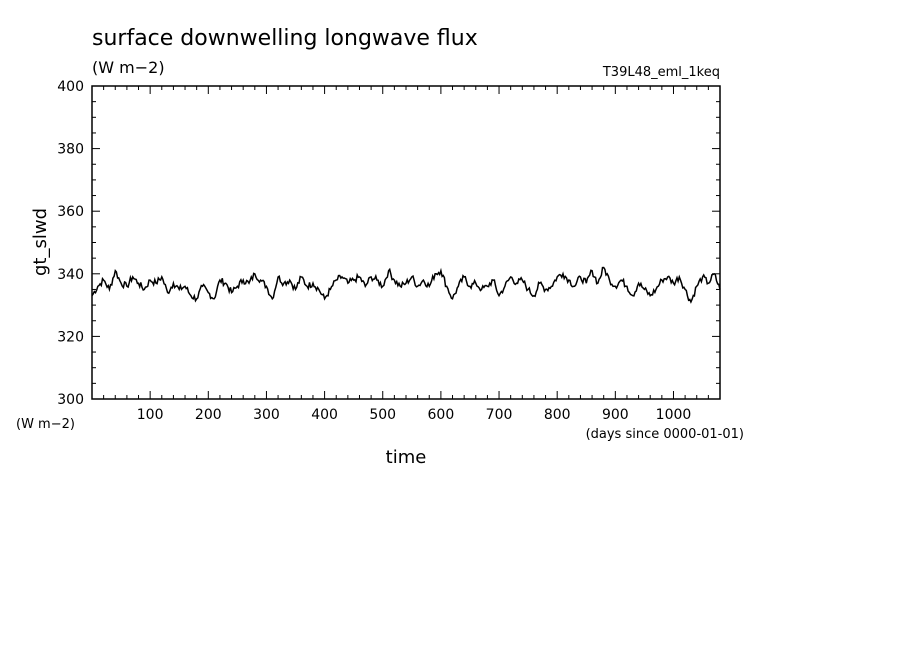 Image resolution: width=904 pixels, height=659 pixels. What do you see at coordinates (674, 415) in the screenshot?
I see `x-tick-label: 1000` at bounding box center [674, 415].